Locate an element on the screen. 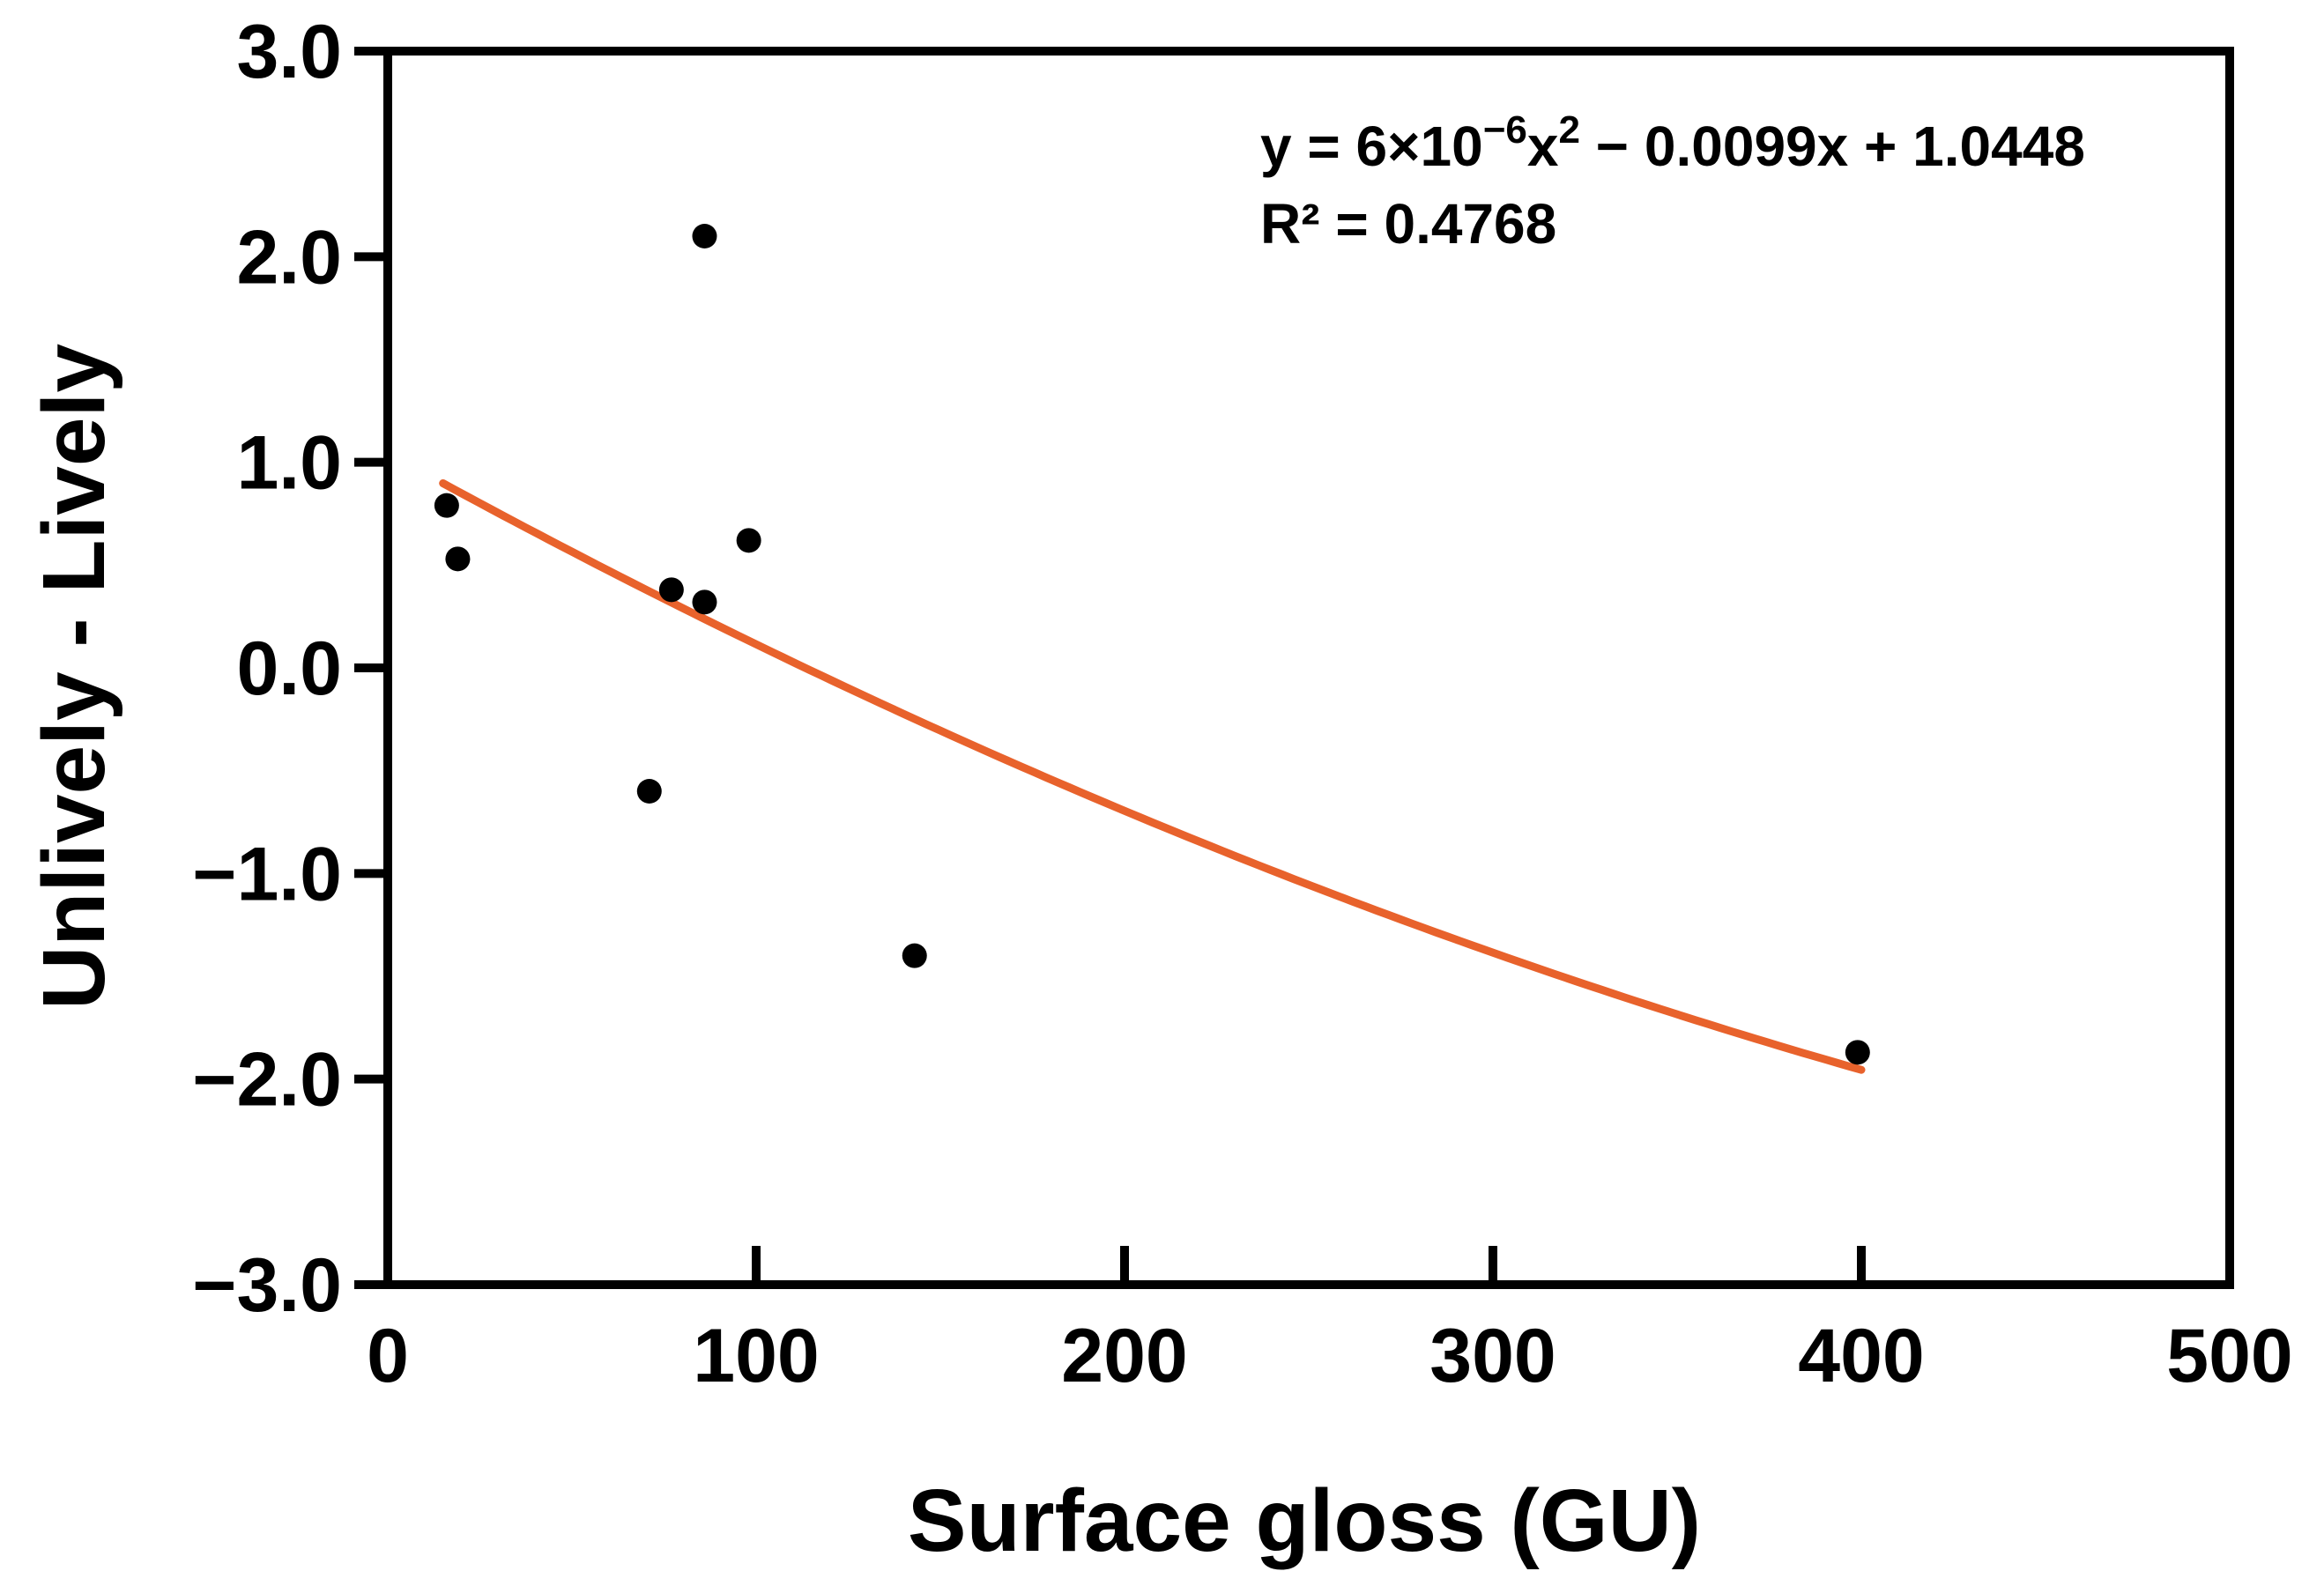  equation-exponent: −6 is located at coordinates (1505, 130).